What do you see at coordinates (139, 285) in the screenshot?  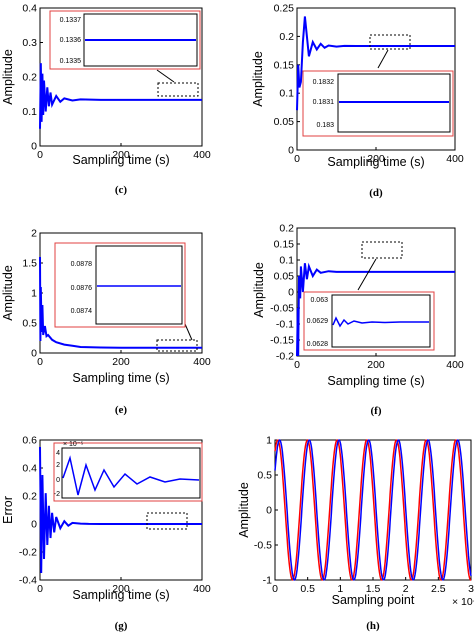 I see `panel-e-inset-axes` at bounding box center [139, 285].